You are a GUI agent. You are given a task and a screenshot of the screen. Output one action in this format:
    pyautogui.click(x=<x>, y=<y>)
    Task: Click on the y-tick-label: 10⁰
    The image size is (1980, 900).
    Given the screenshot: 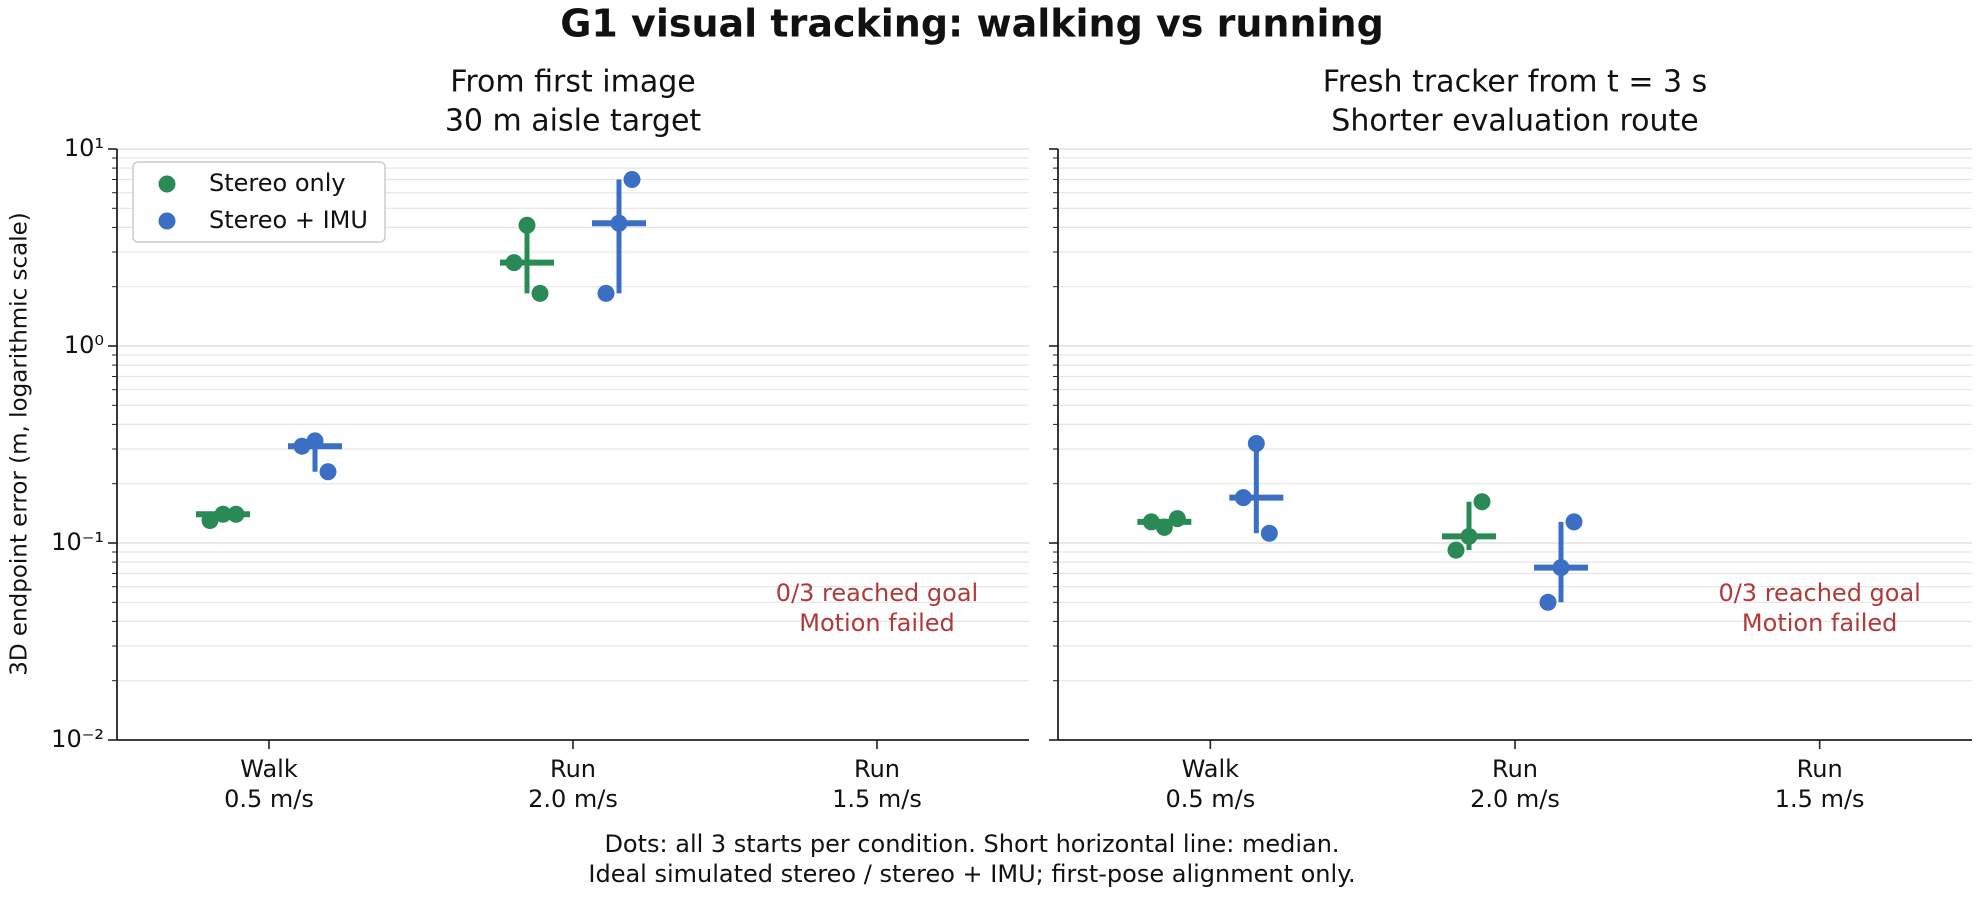 What is the action you would take?
    pyautogui.click(x=84, y=345)
    